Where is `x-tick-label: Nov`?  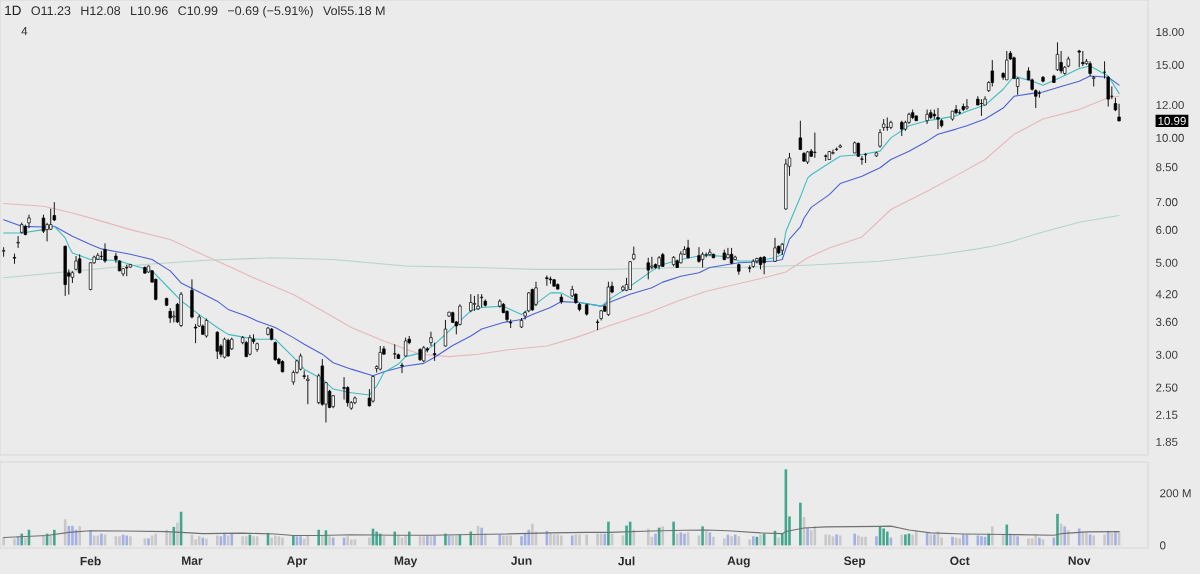
x-tick-label: Nov is located at coordinates (1079, 560).